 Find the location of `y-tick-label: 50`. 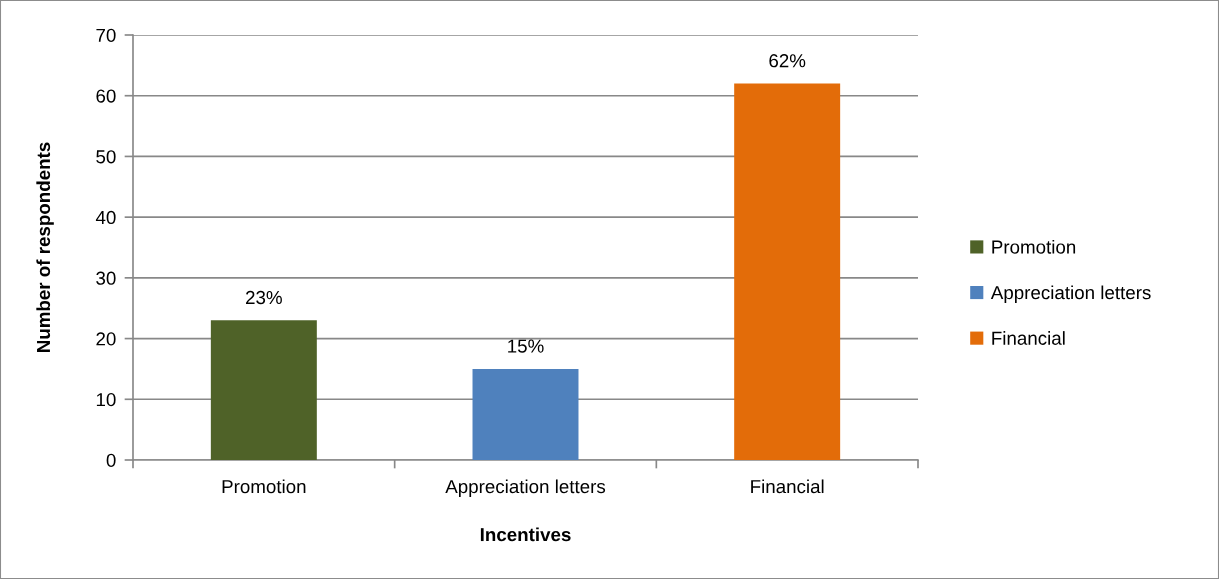

y-tick-label: 50 is located at coordinates (106, 157).